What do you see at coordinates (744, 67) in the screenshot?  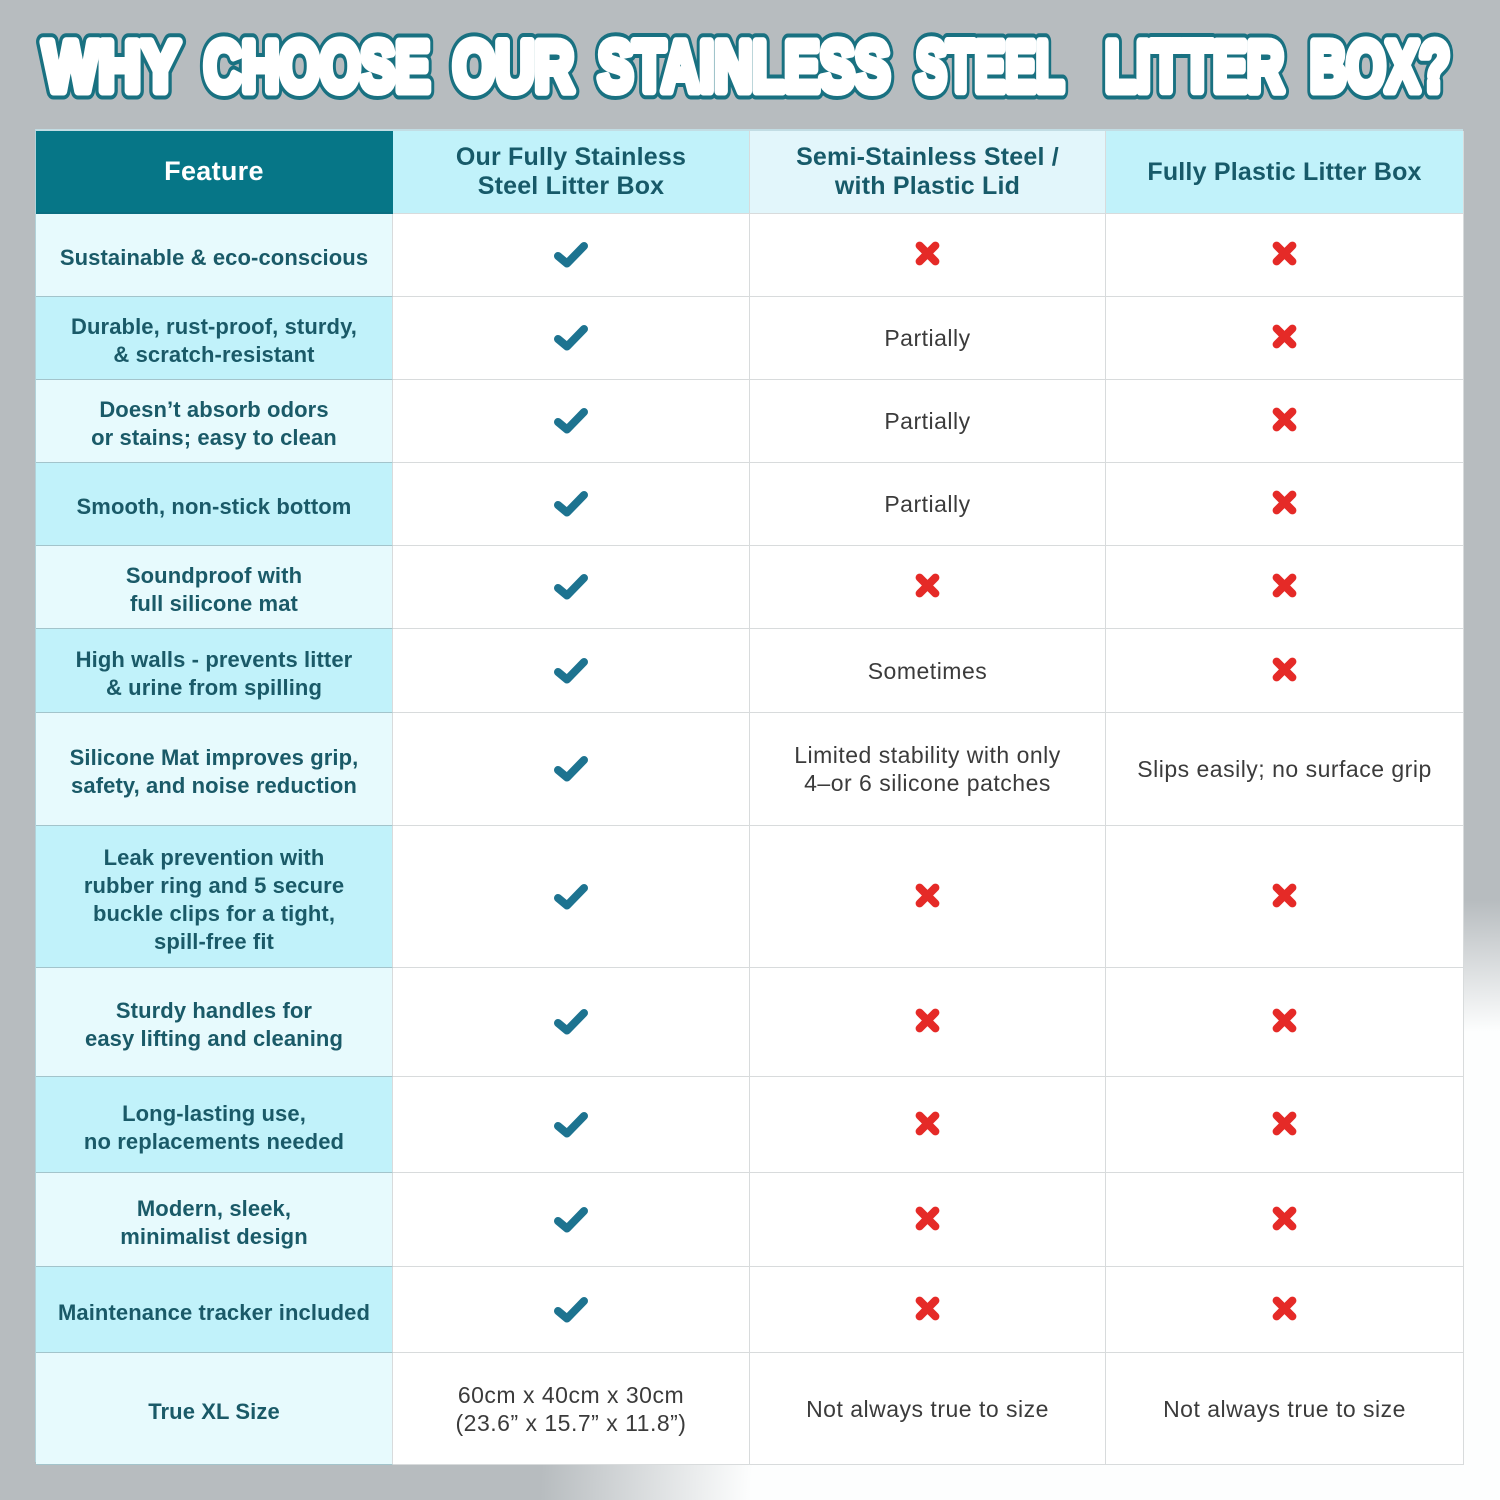 I see `svg-text: STAINLESS` at bounding box center [744, 67].